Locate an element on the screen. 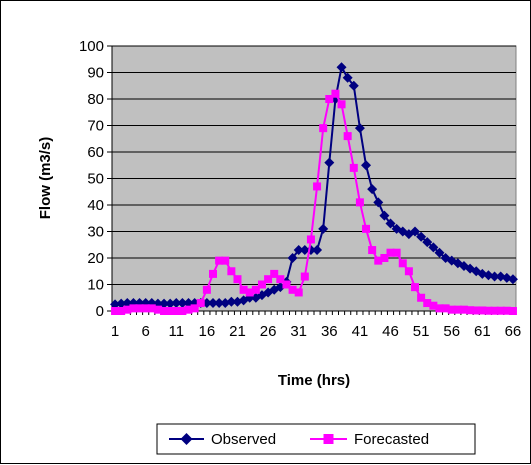  y-tick-label: 20 is located at coordinates (95, 258).